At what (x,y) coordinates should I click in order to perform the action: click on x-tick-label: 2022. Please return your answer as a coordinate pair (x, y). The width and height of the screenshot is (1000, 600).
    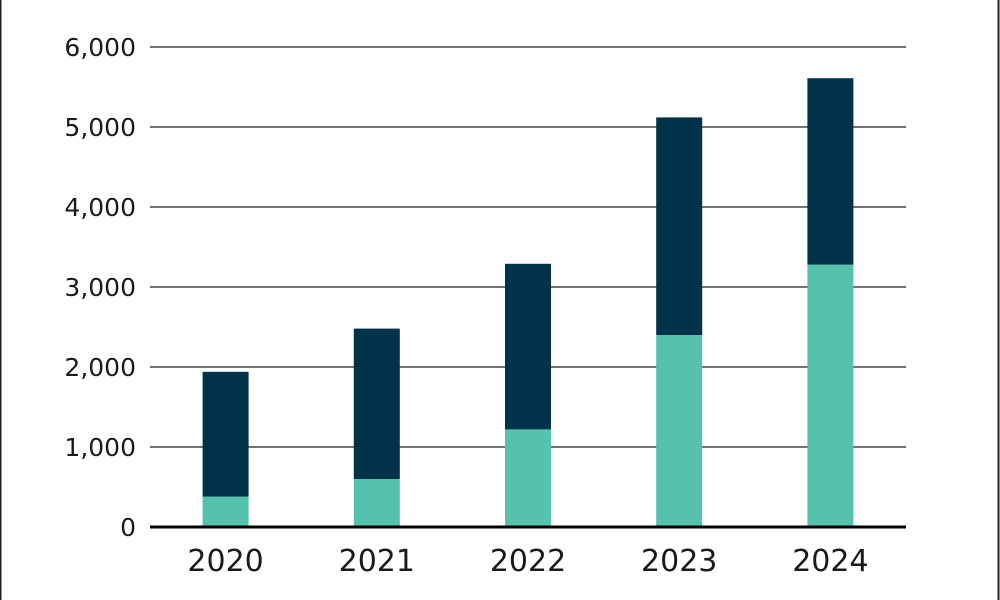
    Looking at the image, I should click on (528, 561).